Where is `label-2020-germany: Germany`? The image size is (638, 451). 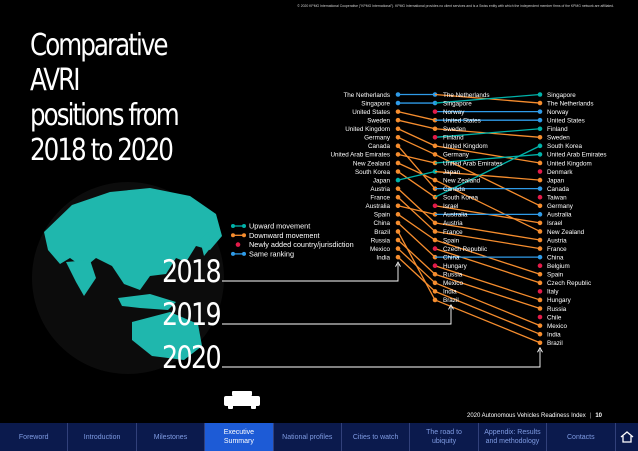 label-2020-germany: Germany is located at coordinates (560, 206).